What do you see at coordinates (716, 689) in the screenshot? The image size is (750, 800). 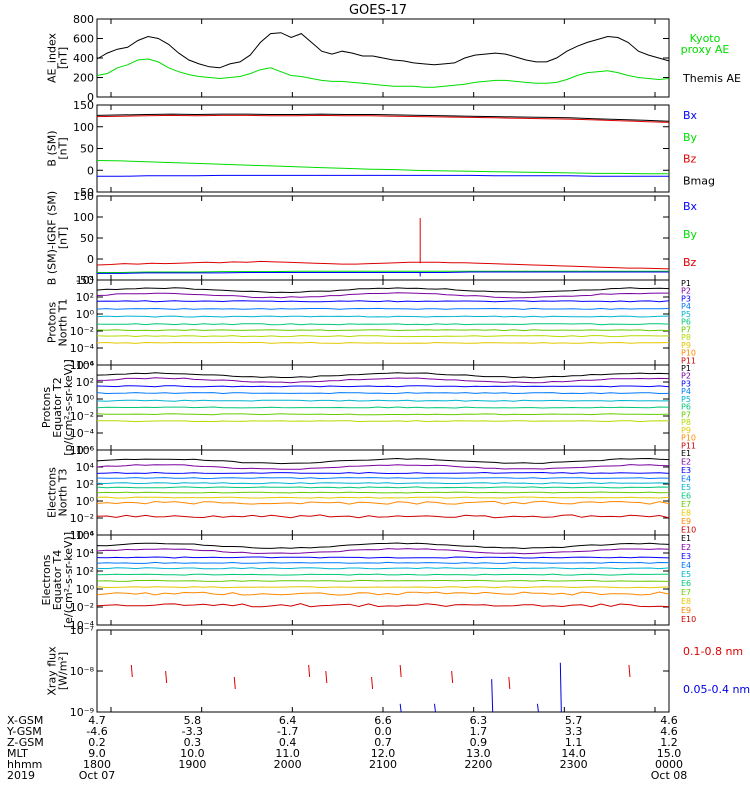 I see `legend-xray-2: 0.05-0.4 nm` at bounding box center [716, 689].